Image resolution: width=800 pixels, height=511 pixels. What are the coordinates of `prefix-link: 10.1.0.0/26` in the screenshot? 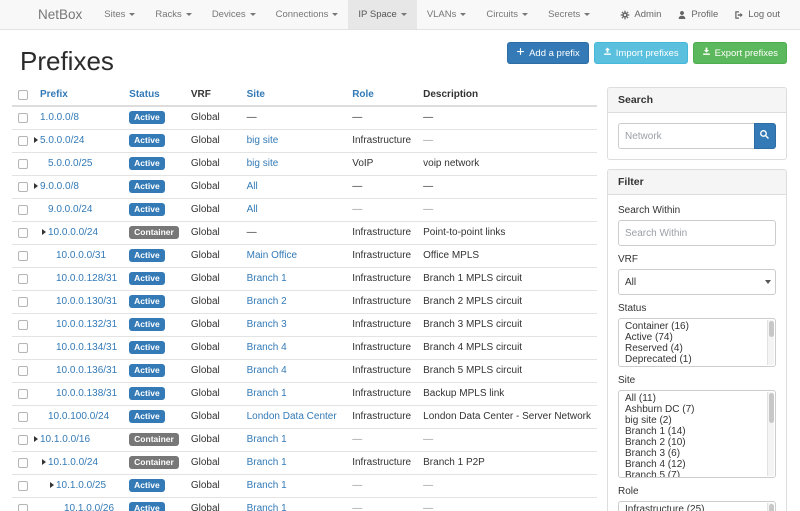 It's located at (89, 507).